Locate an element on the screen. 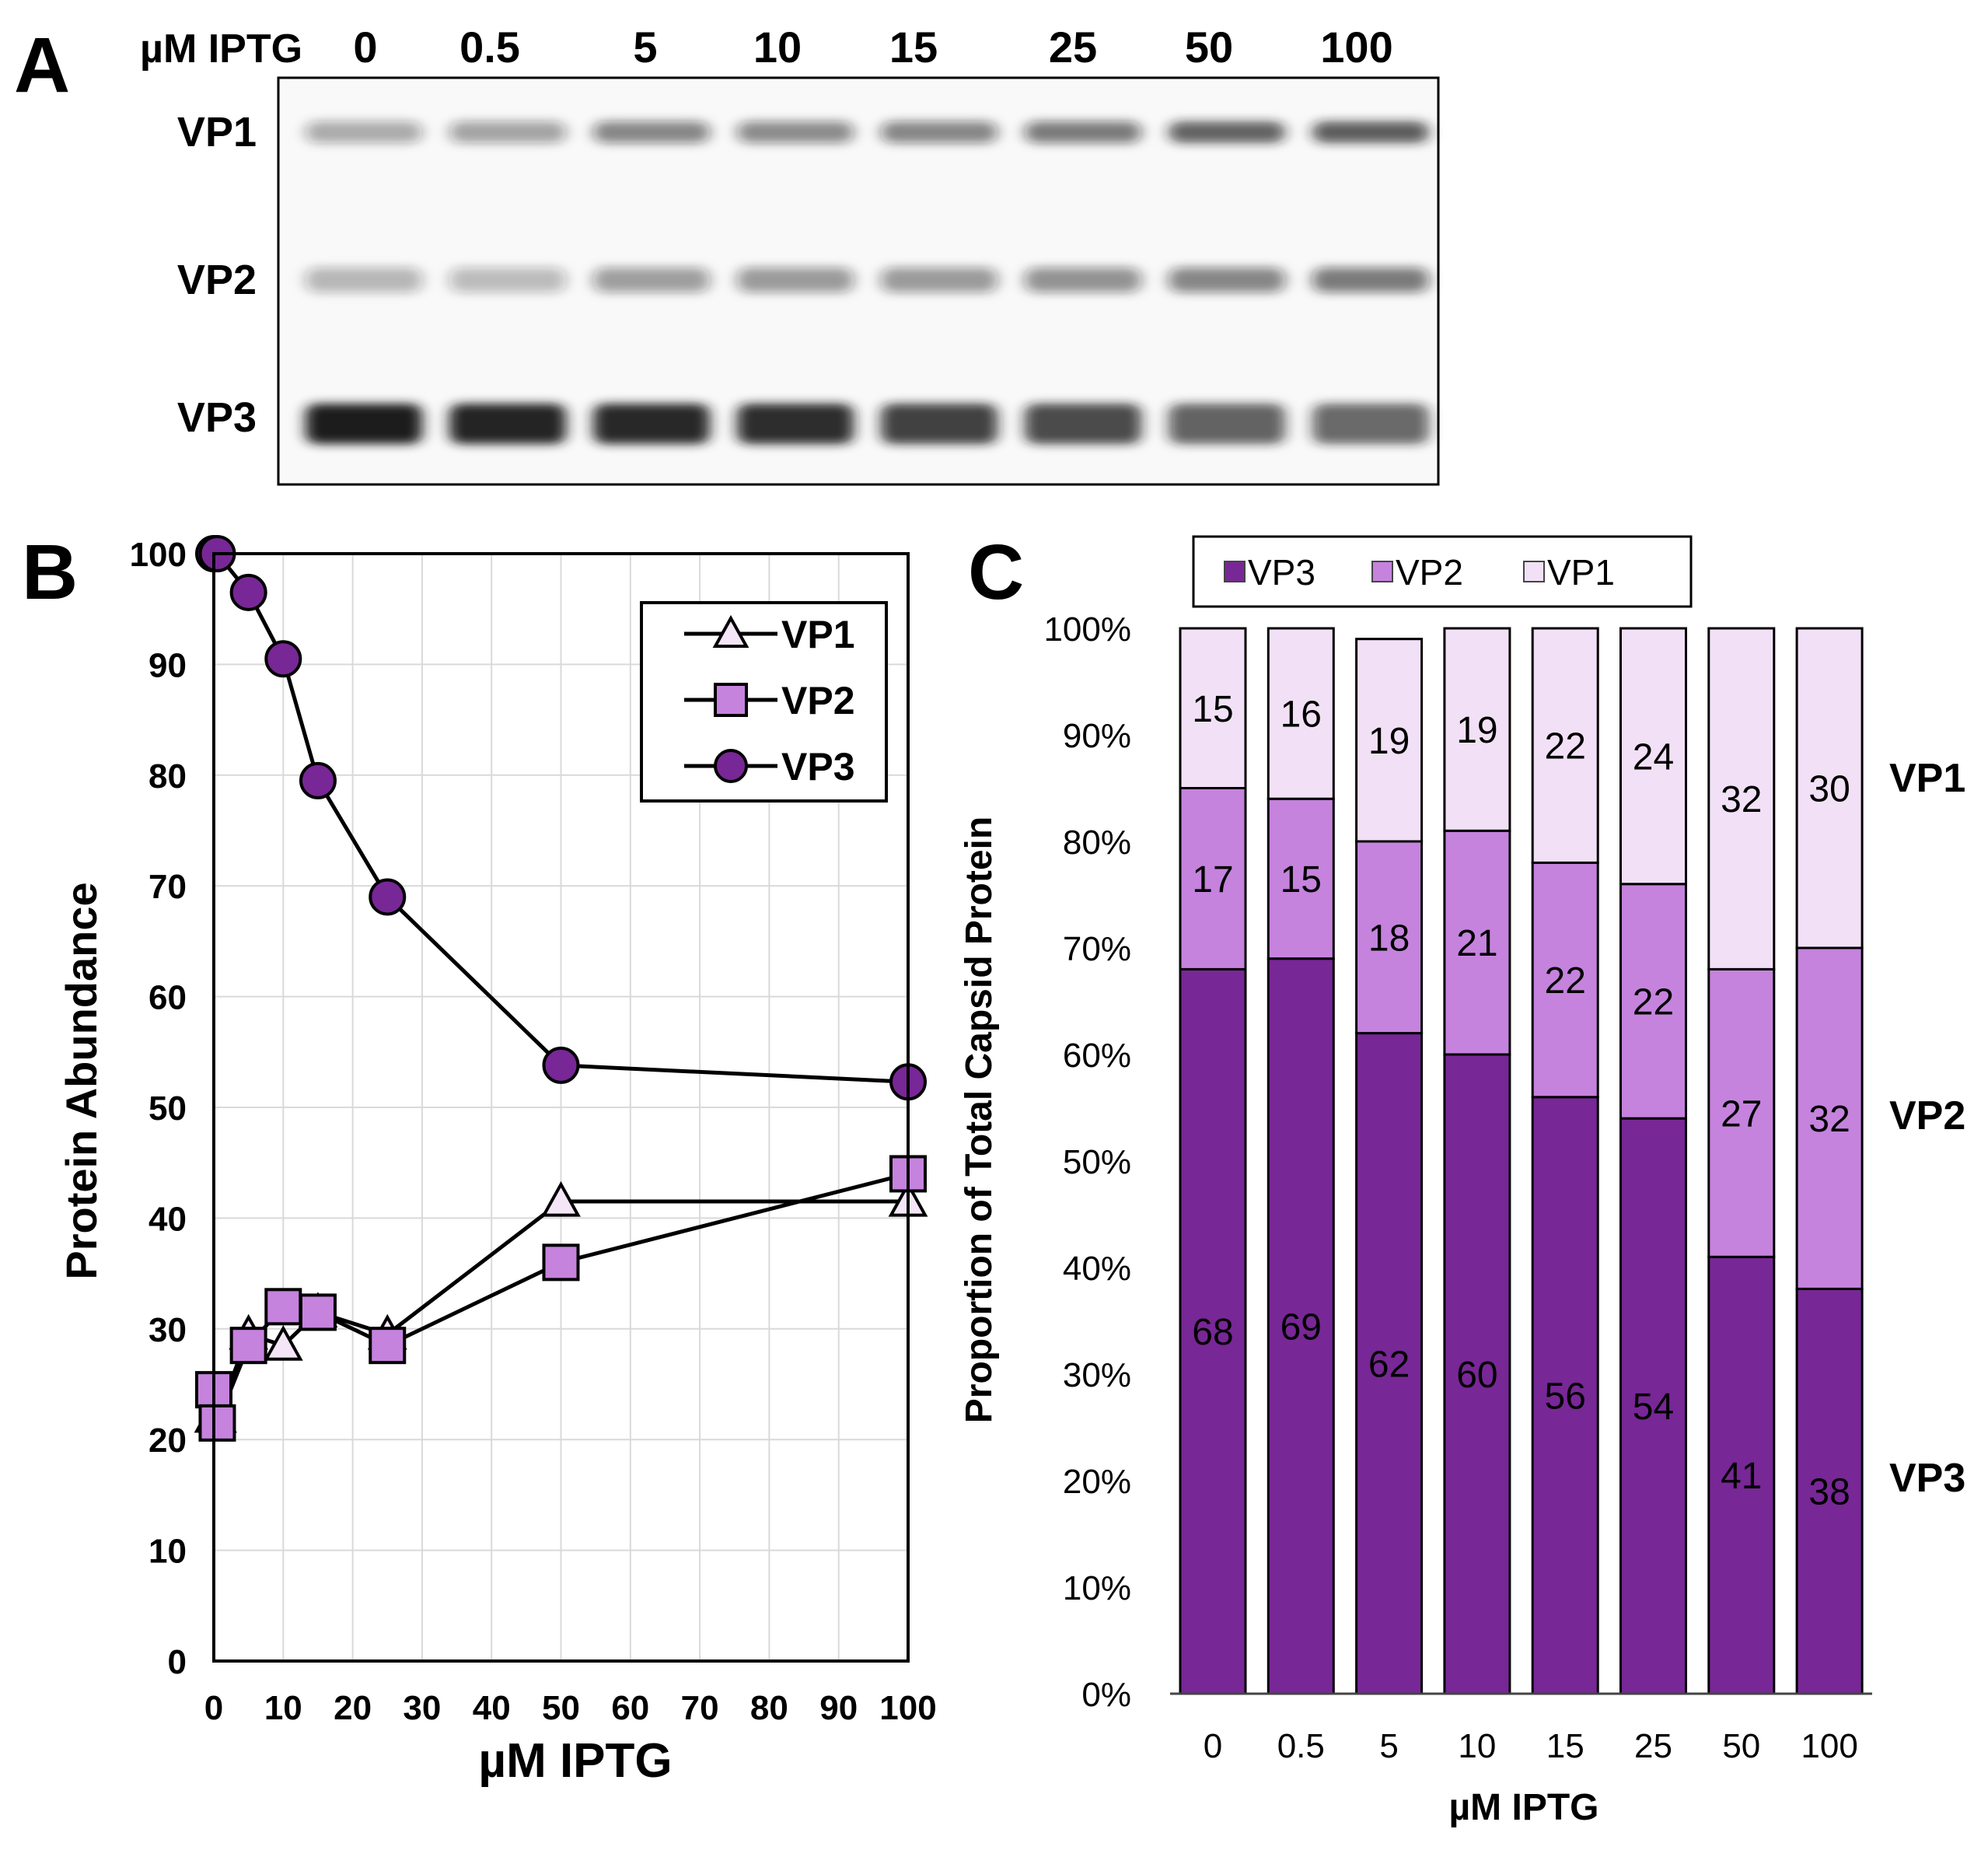 Image resolution: width=1988 pixels, height=1850 pixels. c-y-tick-label: 100% is located at coordinates (1087, 629).